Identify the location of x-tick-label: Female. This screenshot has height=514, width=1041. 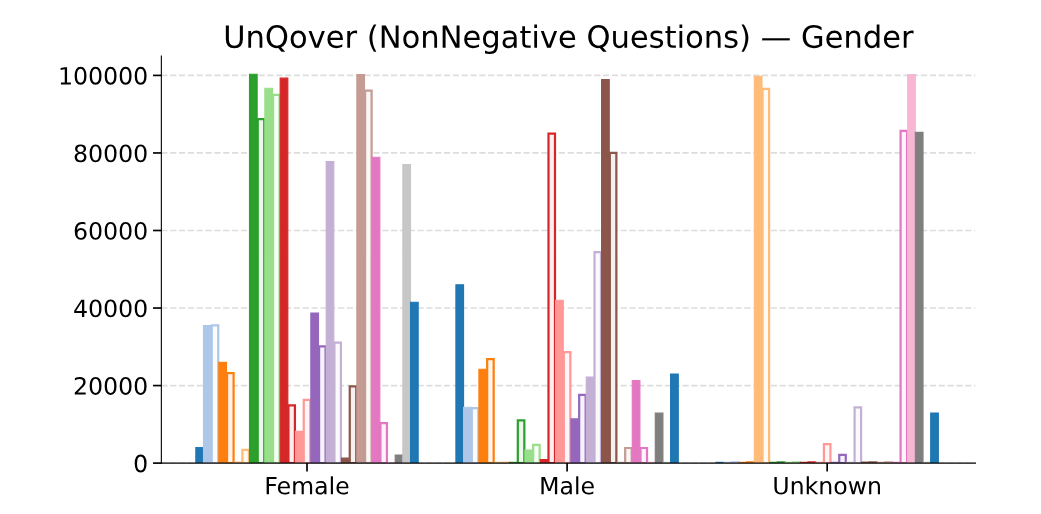
(307, 485).